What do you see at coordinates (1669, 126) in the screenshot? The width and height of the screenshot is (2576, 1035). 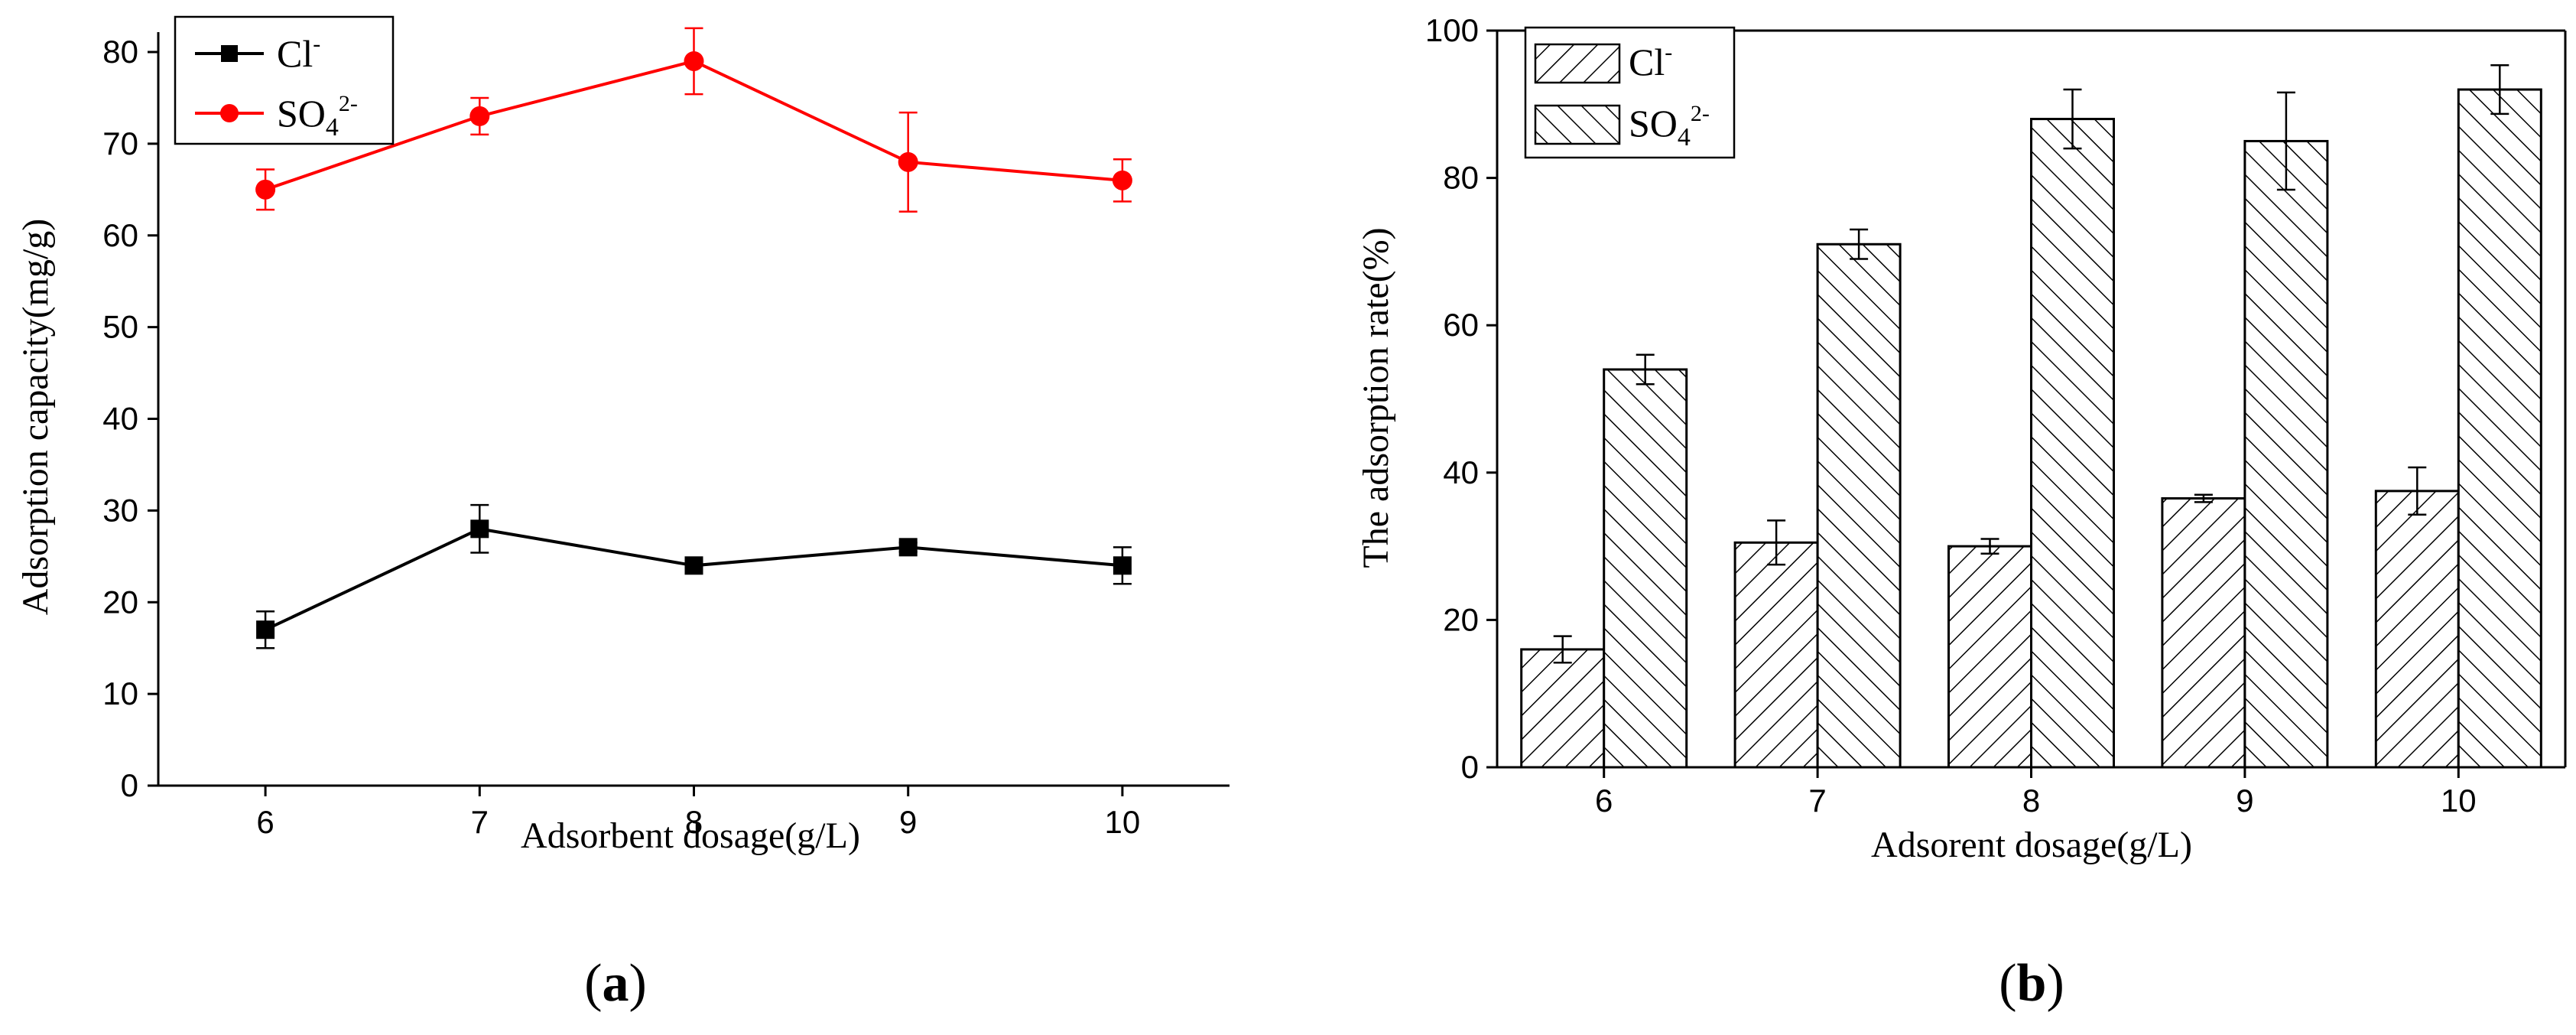 I see `panel-b-legend-label: SO42-` at bounding box center [1669, 126].